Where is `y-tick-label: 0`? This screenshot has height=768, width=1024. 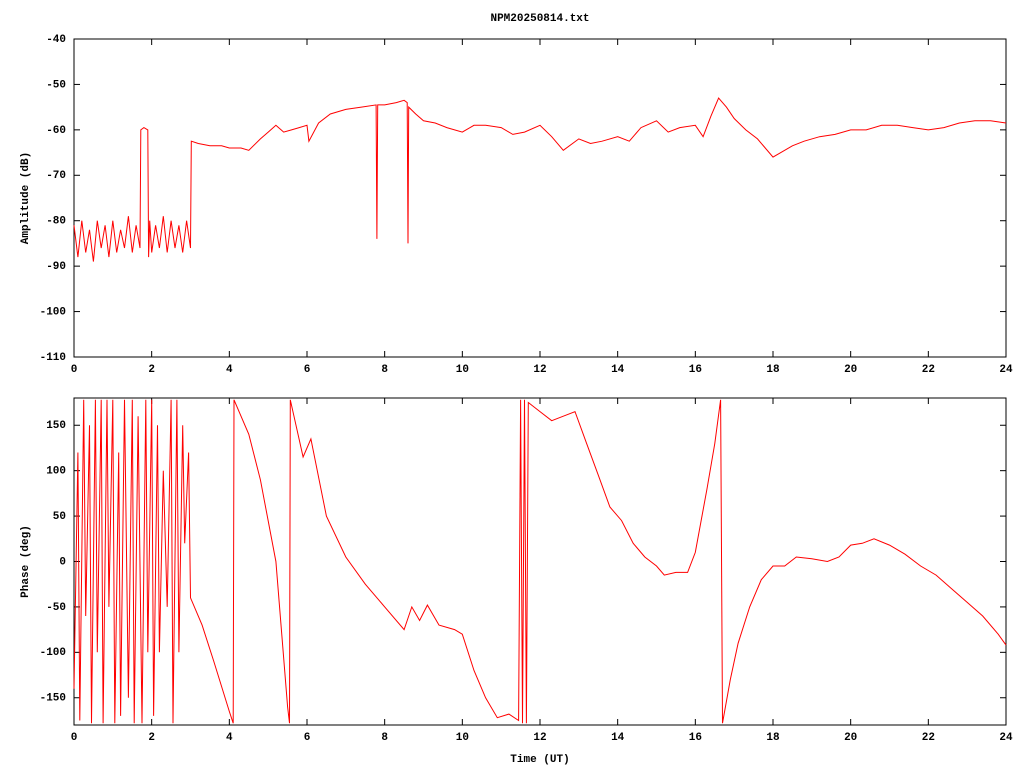 y-tick-label: 0 is located at coordinates (62, 562).